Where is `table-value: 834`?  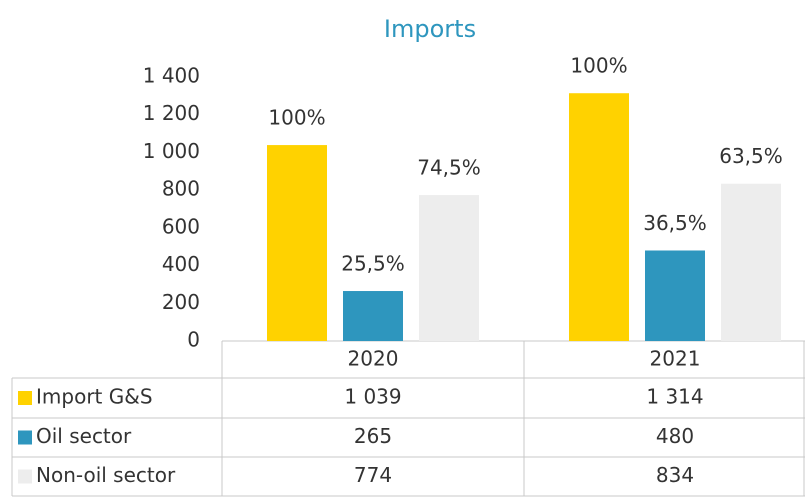
table-value: 834 is located at coordinates (675, 475).